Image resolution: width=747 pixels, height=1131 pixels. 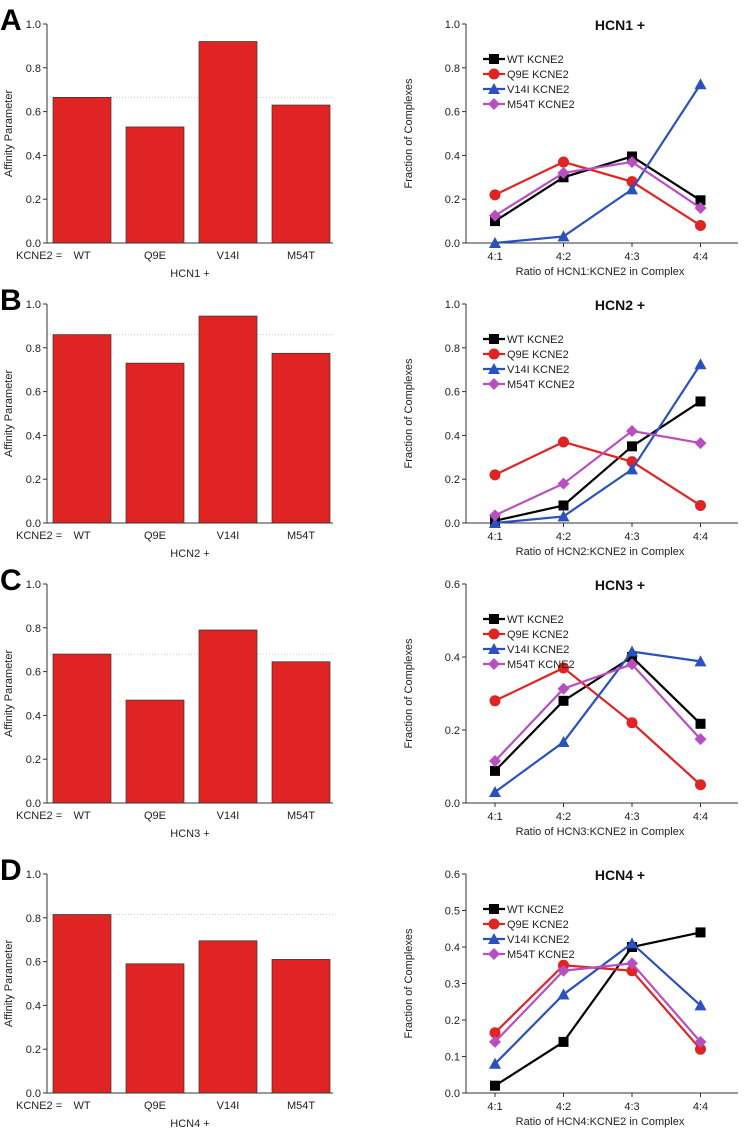 I want to click on x-axis-label: HCN2 +, so click(x=189, y=554).